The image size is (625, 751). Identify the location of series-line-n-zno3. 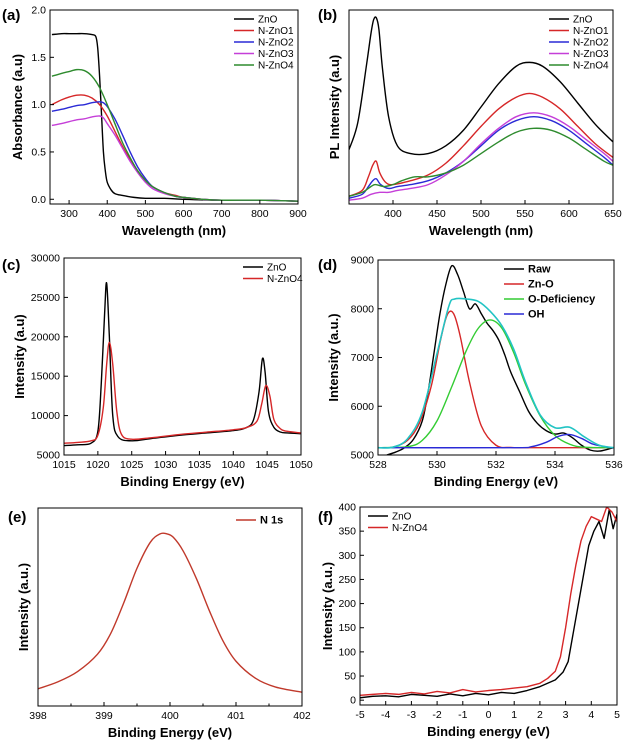
(481, 156).